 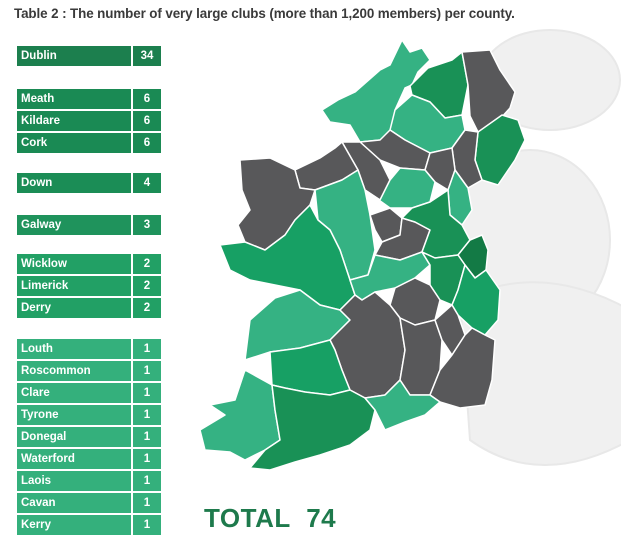 I want to click on table-row: Galway 3, so click(x=89, y=225).